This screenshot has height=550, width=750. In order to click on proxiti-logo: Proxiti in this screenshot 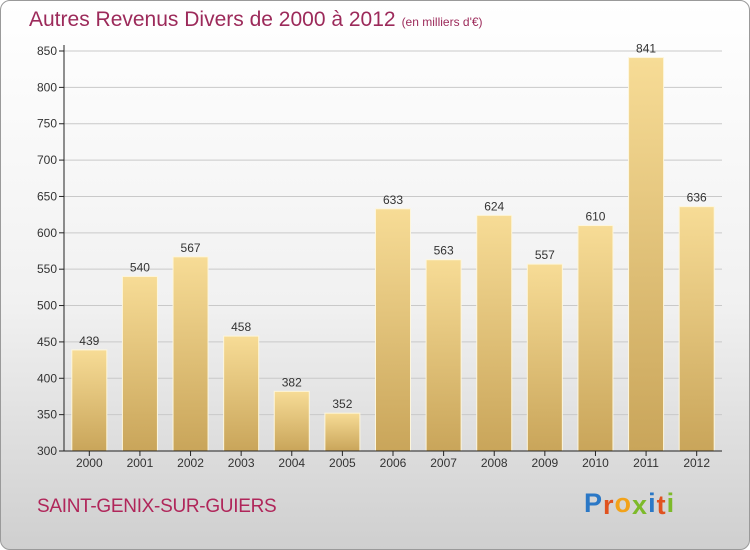, I will do `click(630, 504)`.